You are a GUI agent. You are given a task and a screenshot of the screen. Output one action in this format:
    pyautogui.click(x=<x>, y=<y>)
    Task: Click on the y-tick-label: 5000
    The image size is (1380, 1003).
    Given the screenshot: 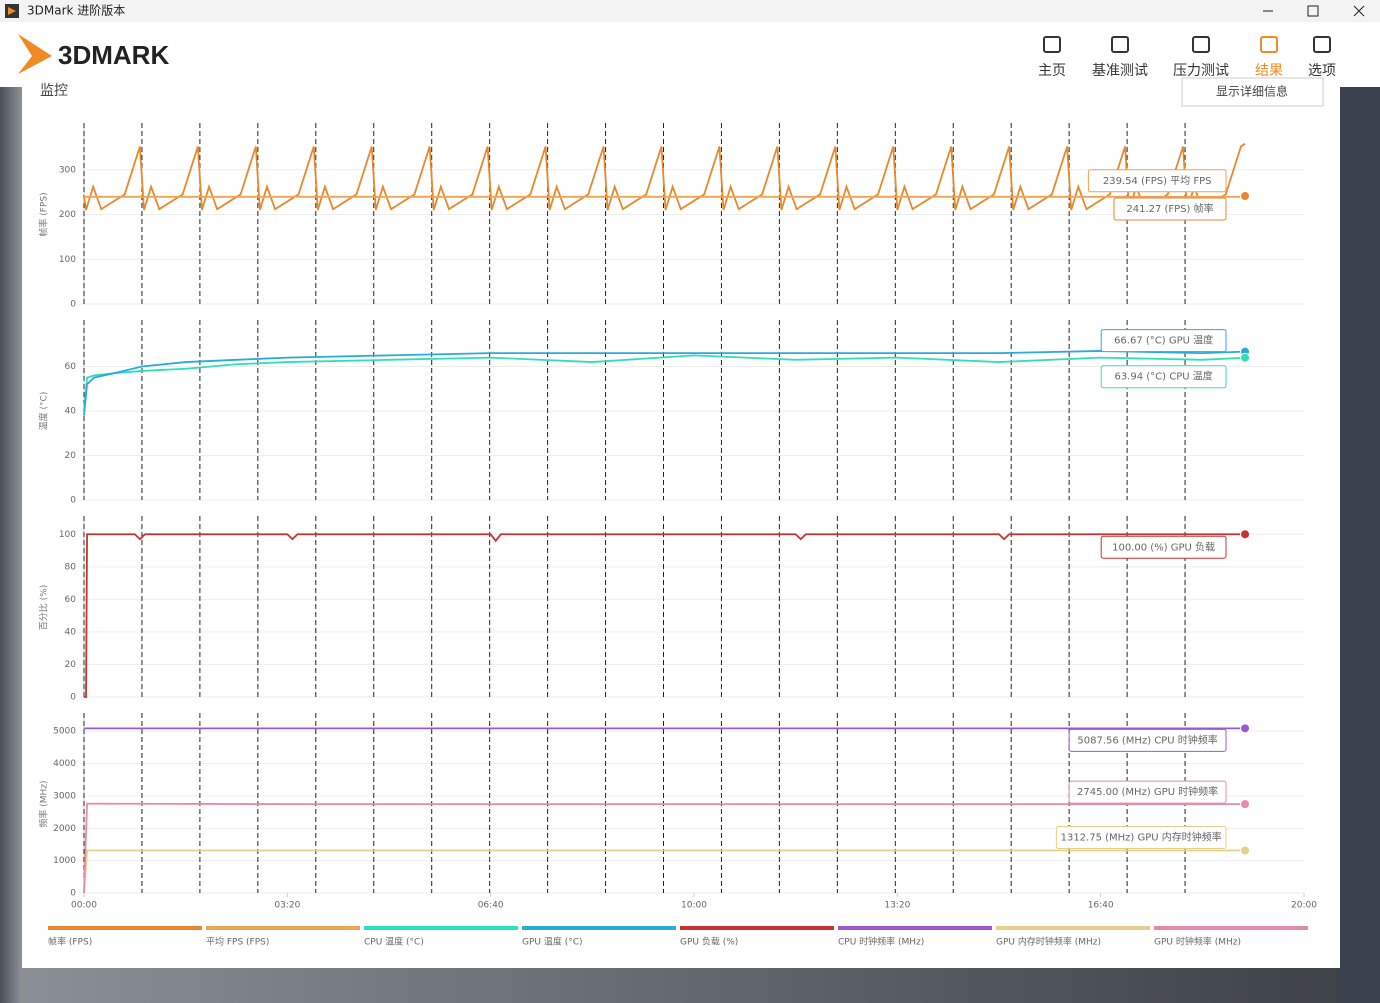 What is the action you would take?
    pyautogui.click(x=64, y=732)
    